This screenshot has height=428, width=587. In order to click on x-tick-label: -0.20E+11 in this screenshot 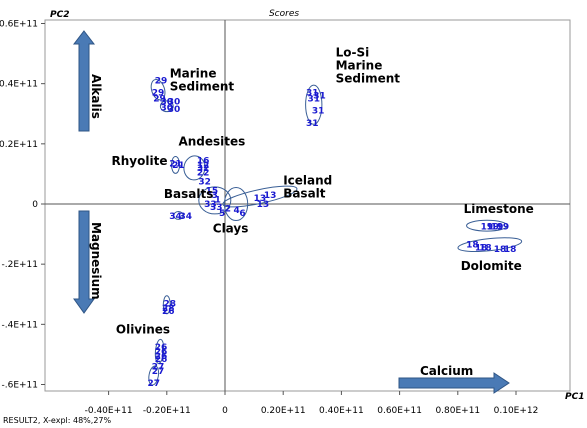, I will do `click(167, 411)`.